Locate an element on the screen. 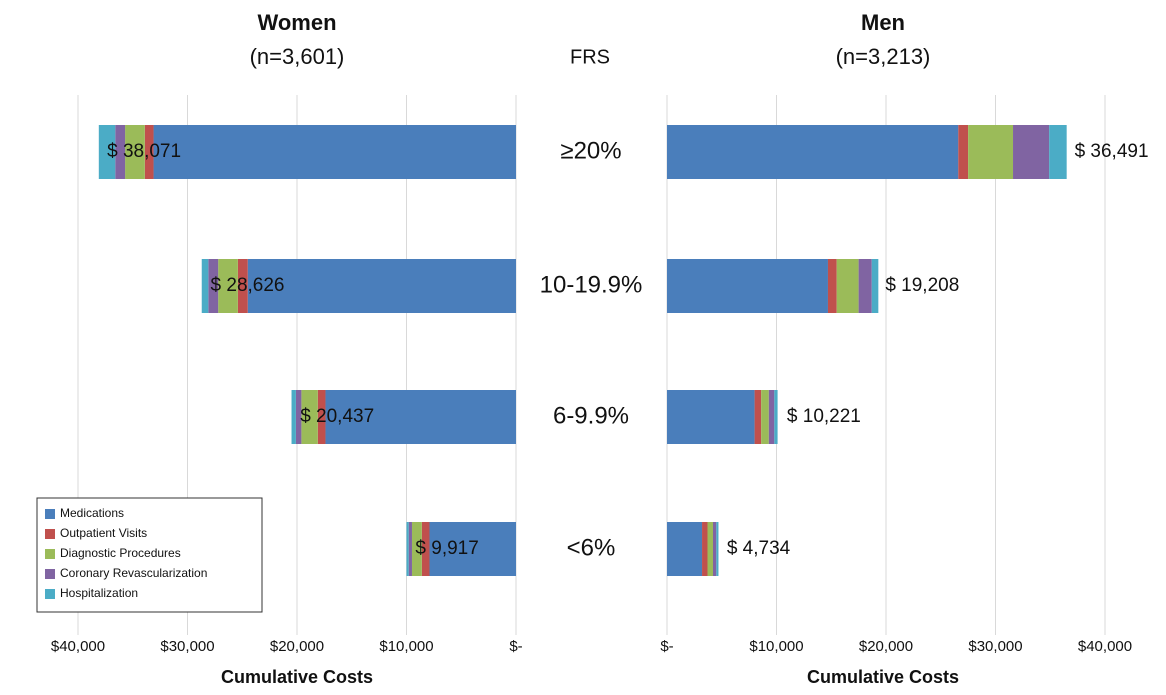  legend-label: Medications is located at coordinates (92, 513).